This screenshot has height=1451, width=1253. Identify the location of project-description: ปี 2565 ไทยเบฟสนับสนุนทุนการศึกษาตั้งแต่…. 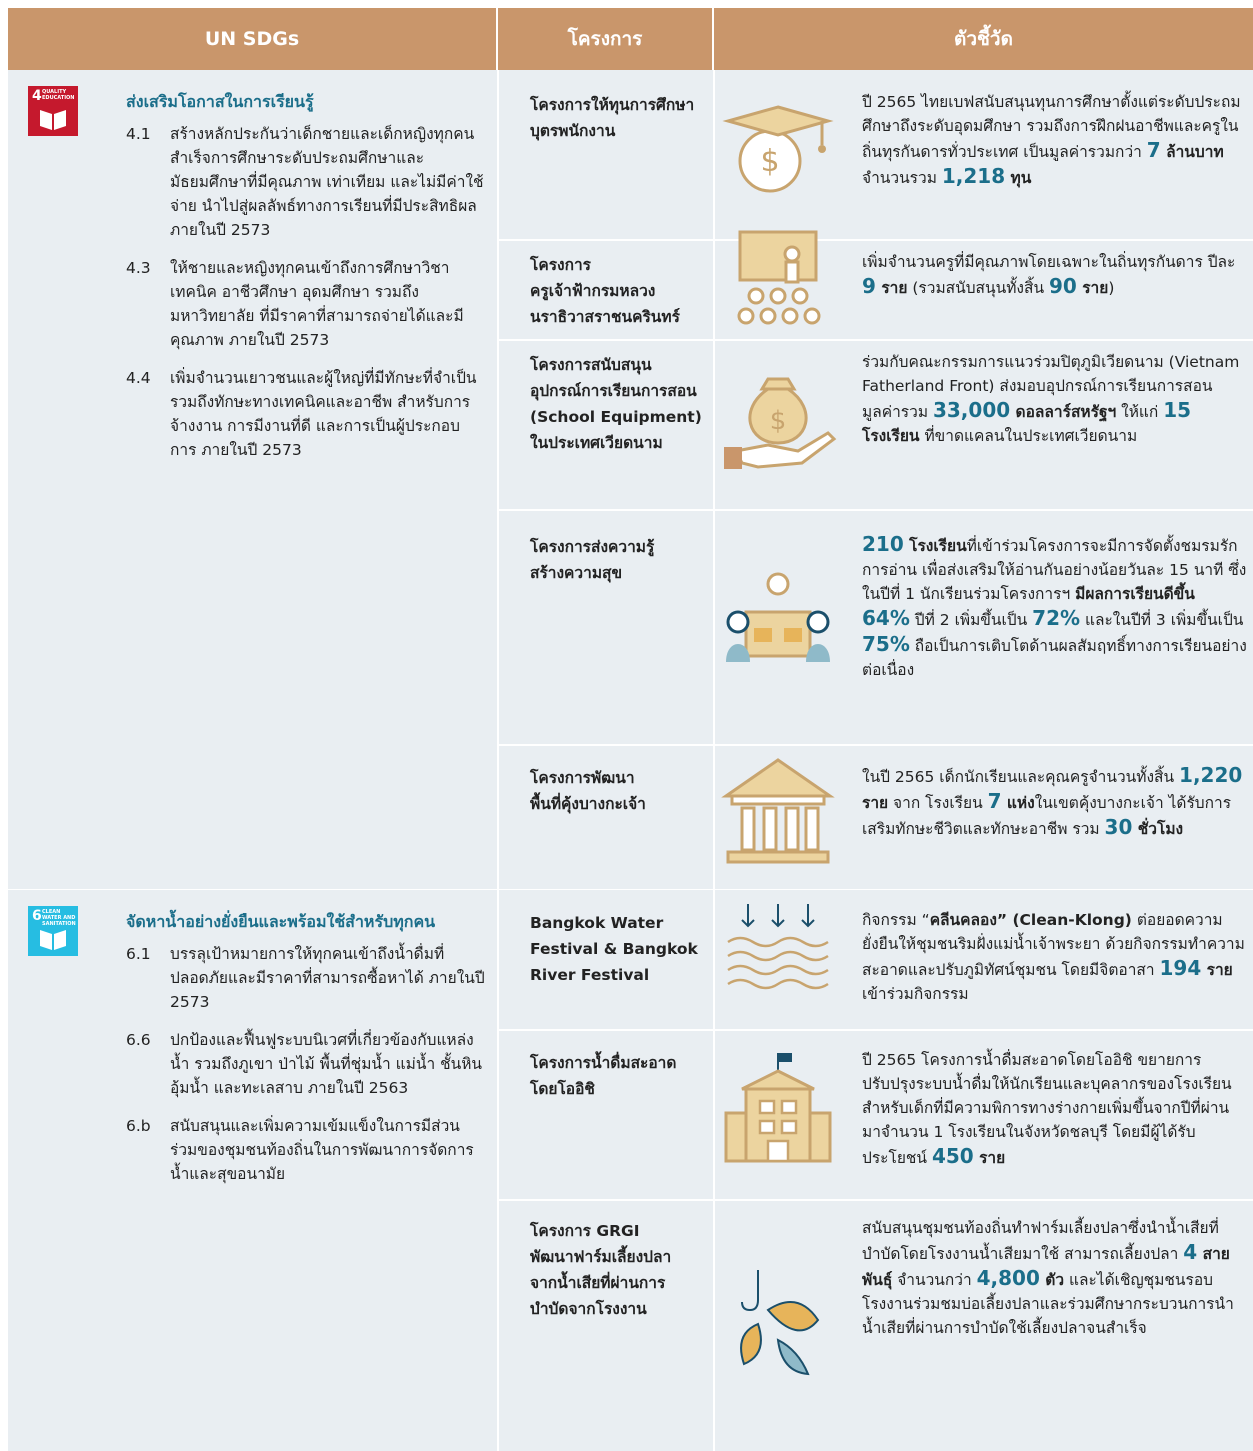
(1054, 140).